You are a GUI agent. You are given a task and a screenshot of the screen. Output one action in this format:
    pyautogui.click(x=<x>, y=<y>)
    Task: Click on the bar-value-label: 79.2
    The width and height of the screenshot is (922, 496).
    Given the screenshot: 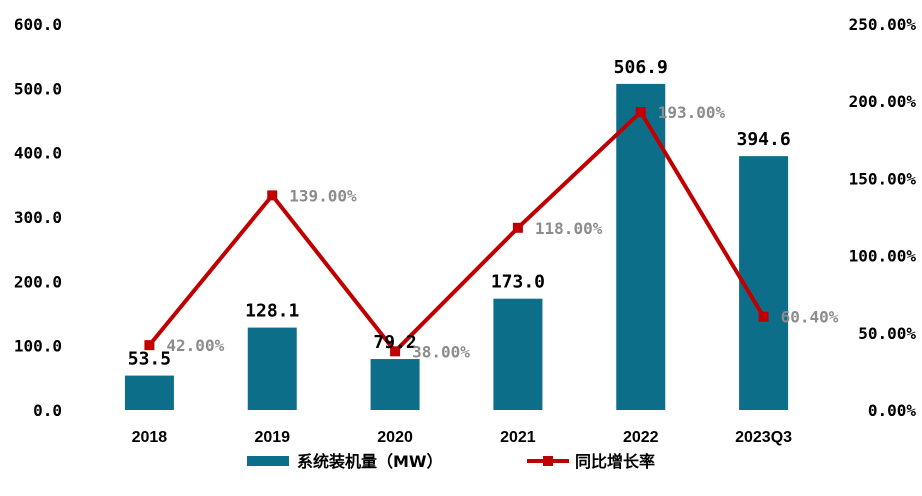 What is the action you would take?
    pyautogui.click(x=394, y=342)
    